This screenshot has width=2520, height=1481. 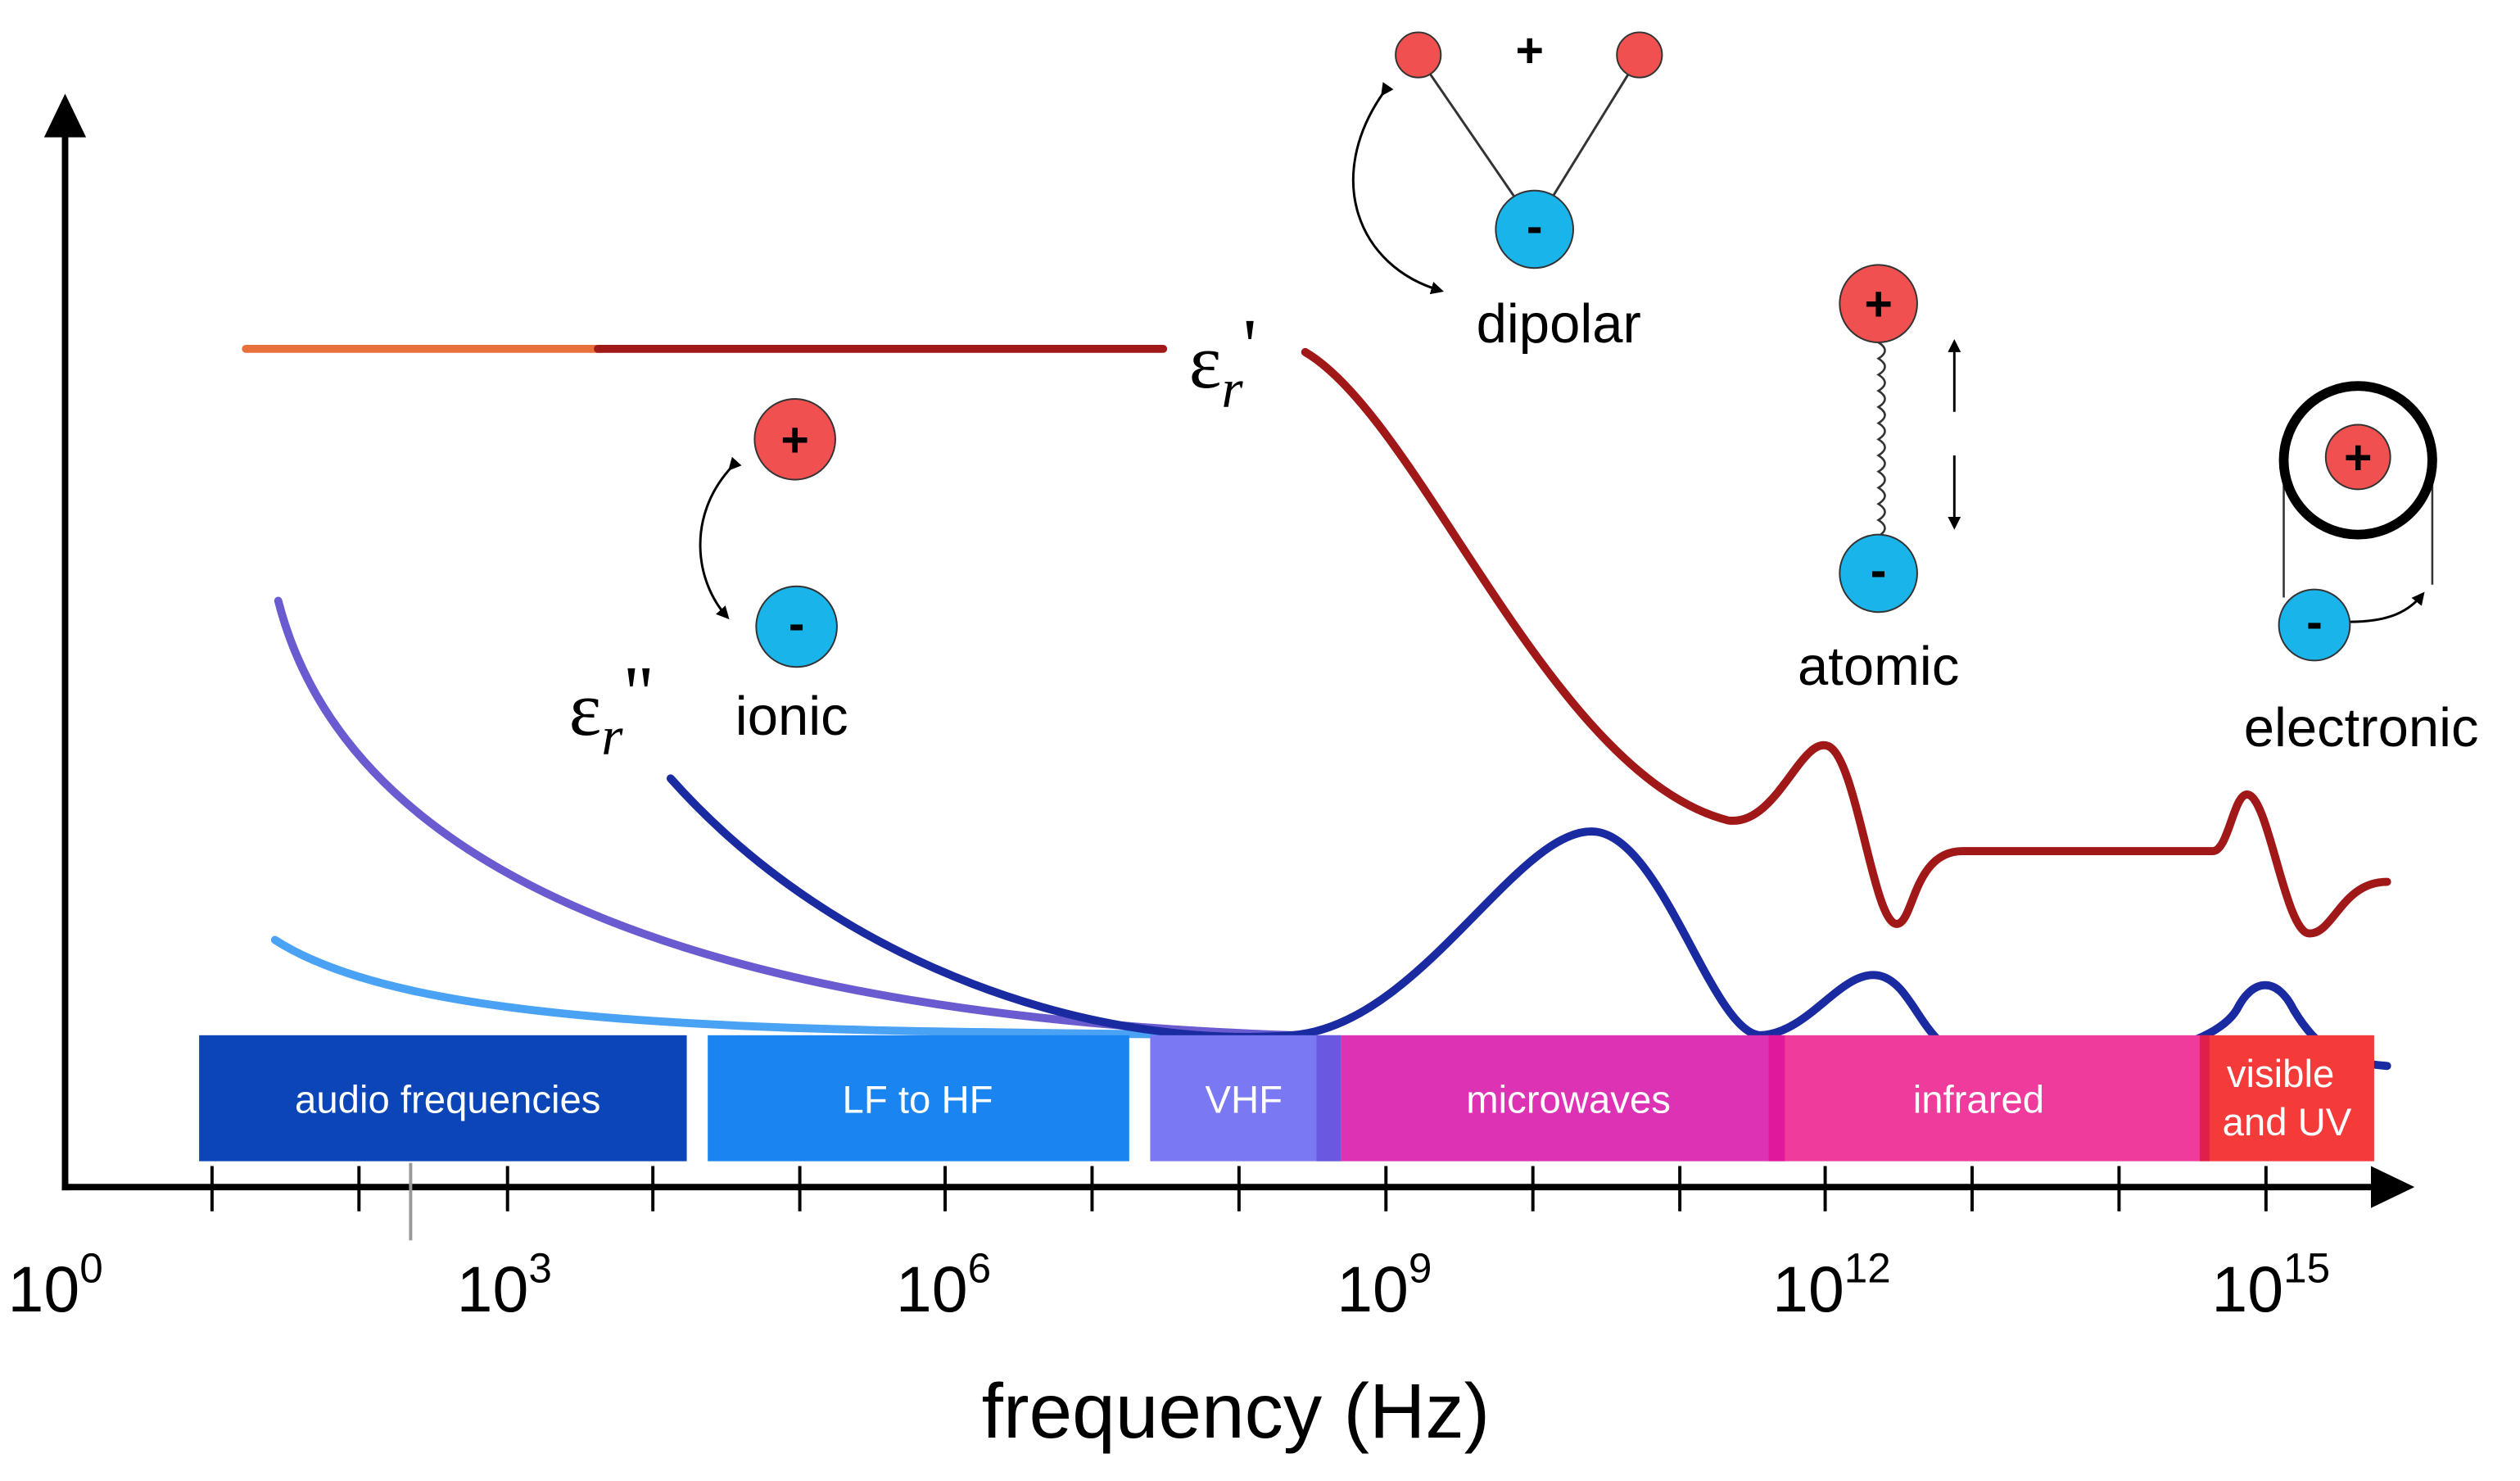 I want to click on tick-label: 10³, so click(x=504, y=1284).